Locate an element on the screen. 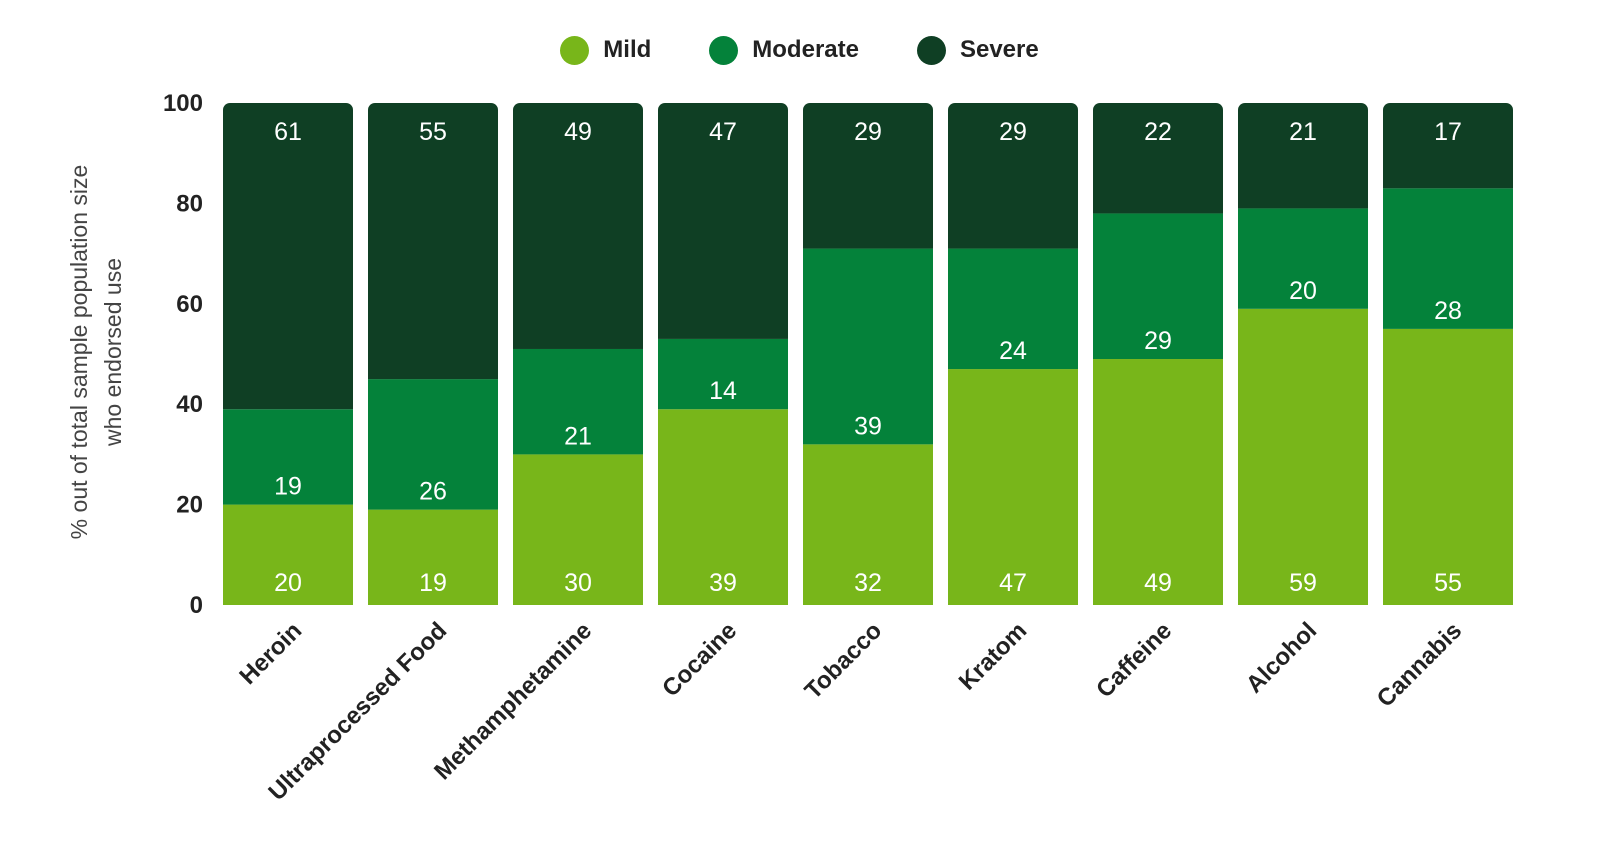  y-tick-label: 20 is located at coordinates (189, 505).